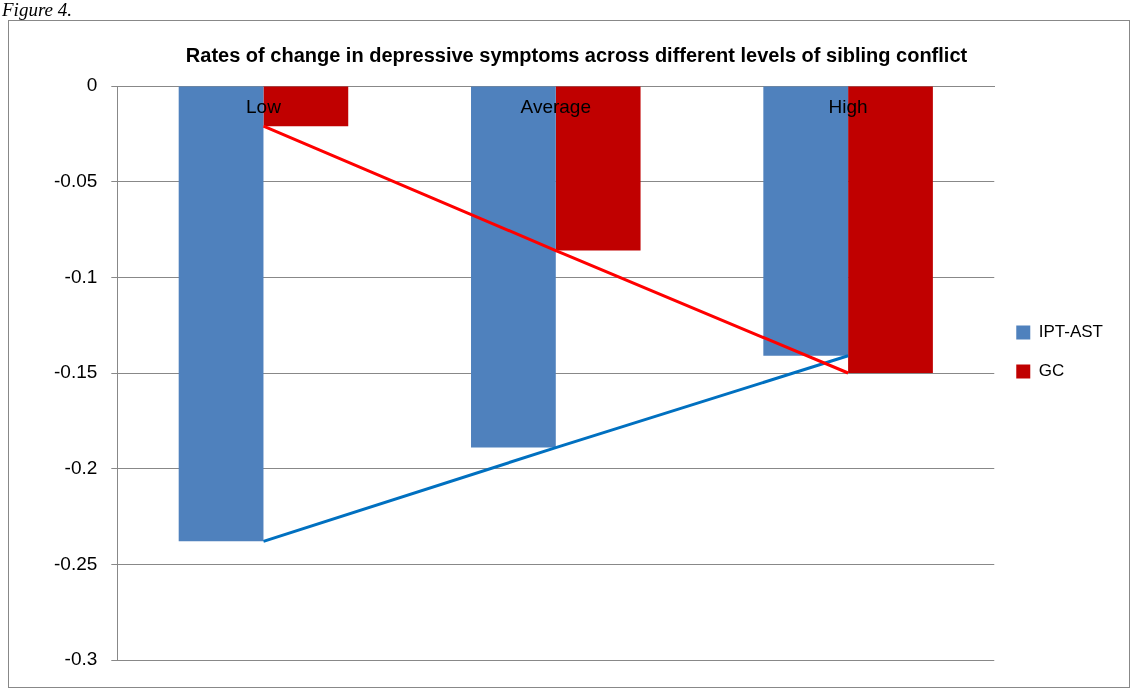 Image resolution: width=1133 pixels, height=688 pixels. Describe the element at coordinates (81, 467) in the screenshot. I see `y-tick-label: -0.2` at that location.